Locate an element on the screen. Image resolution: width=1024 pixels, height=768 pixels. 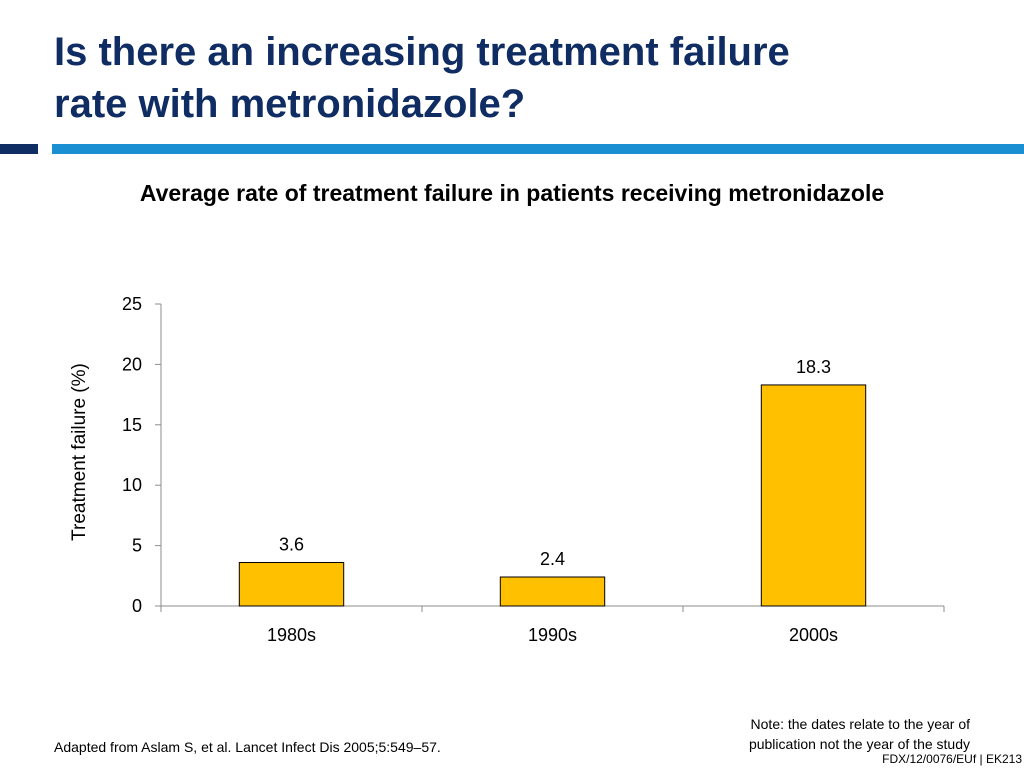
note-line-1: Note: the dates relate to the year of is located at coordinates (860, 724).